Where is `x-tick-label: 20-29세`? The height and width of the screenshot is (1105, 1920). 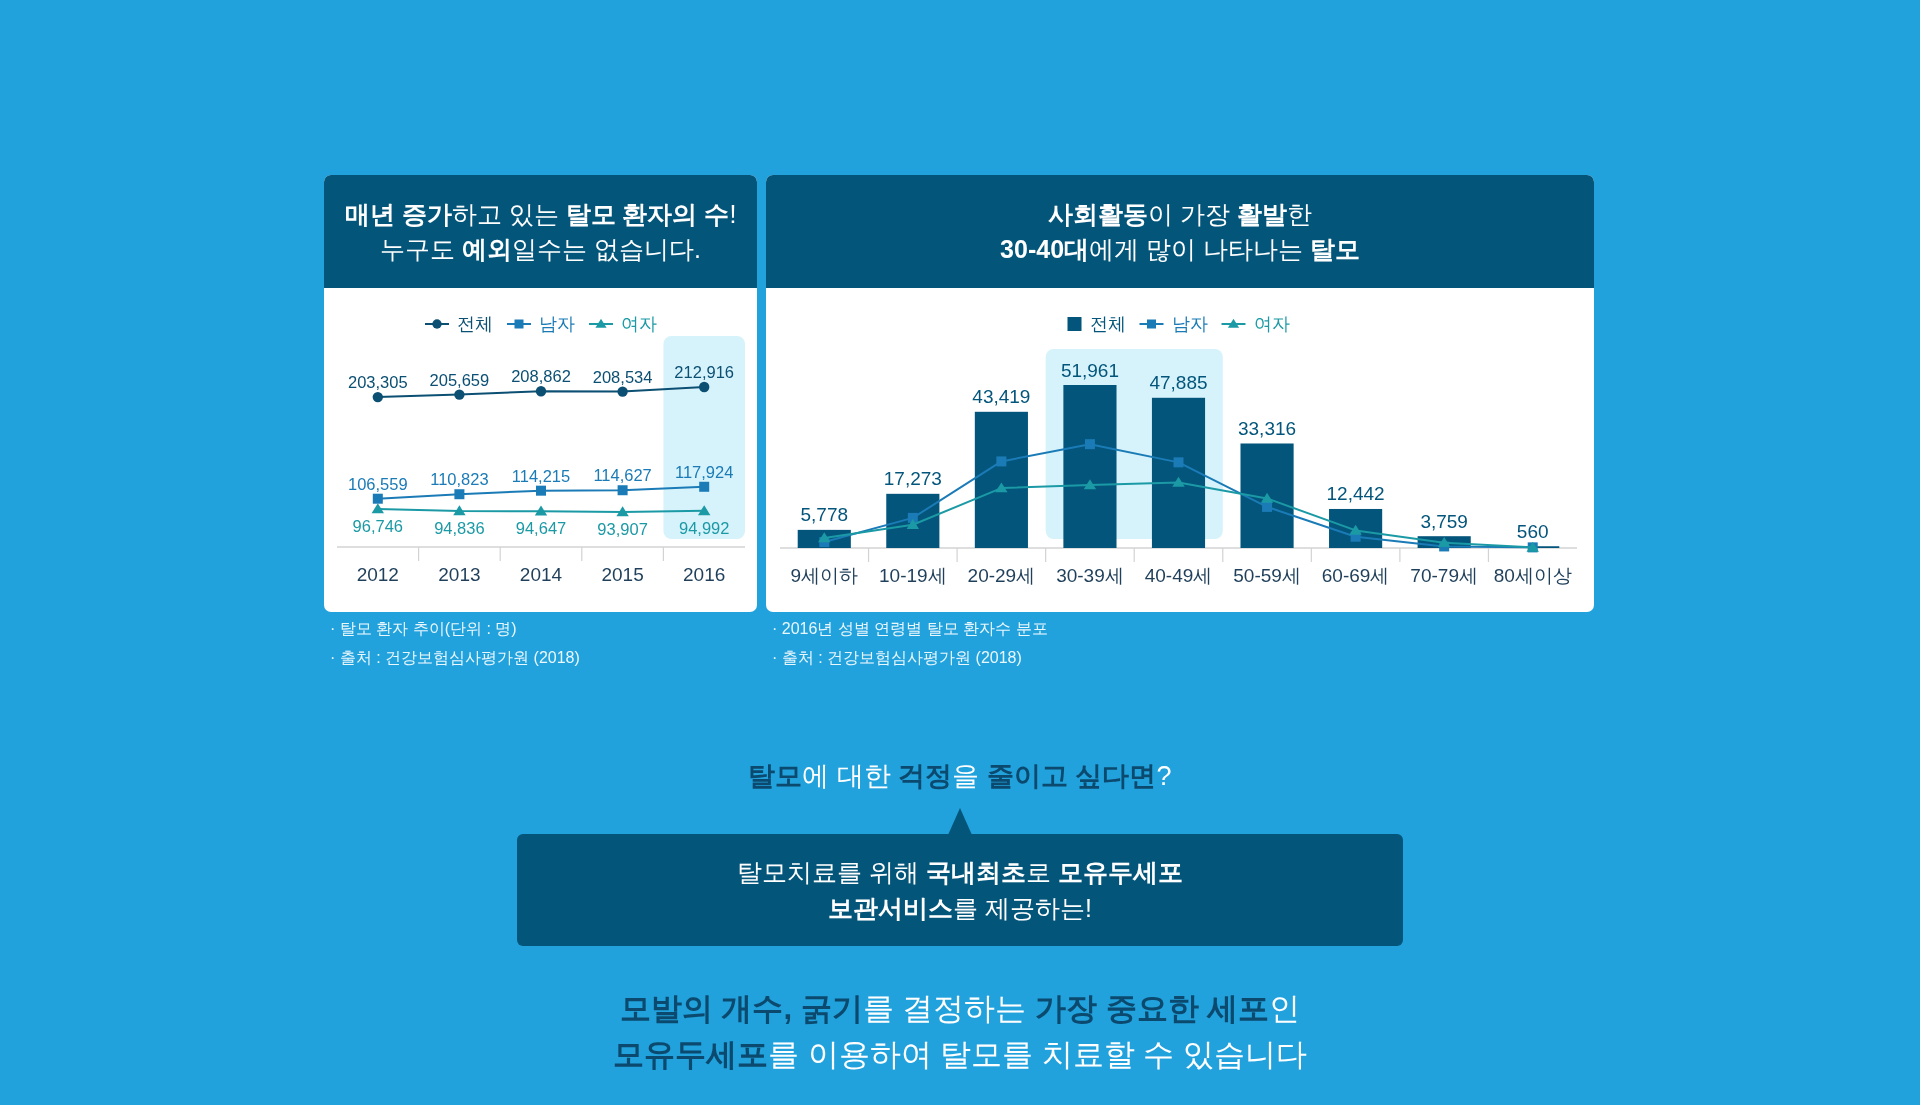 x-tick-label: 20-29세 is located at coordinates (1001, 575).